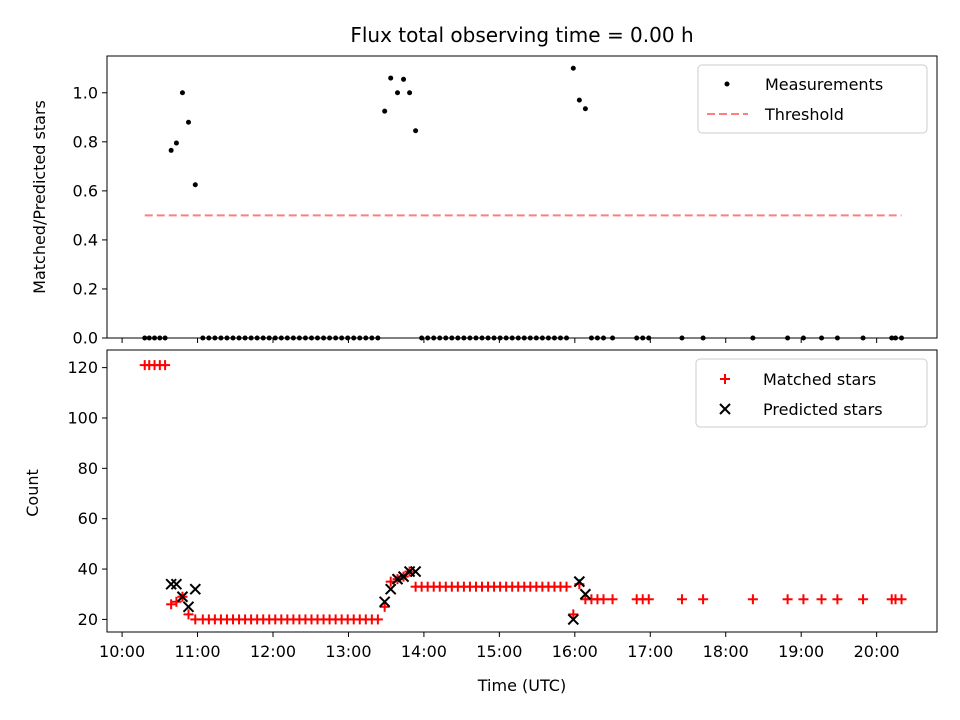  Describe the element at coordinates (824, 84) in the screenshot. I see `legend-measurements-label: Measurements` at that location.